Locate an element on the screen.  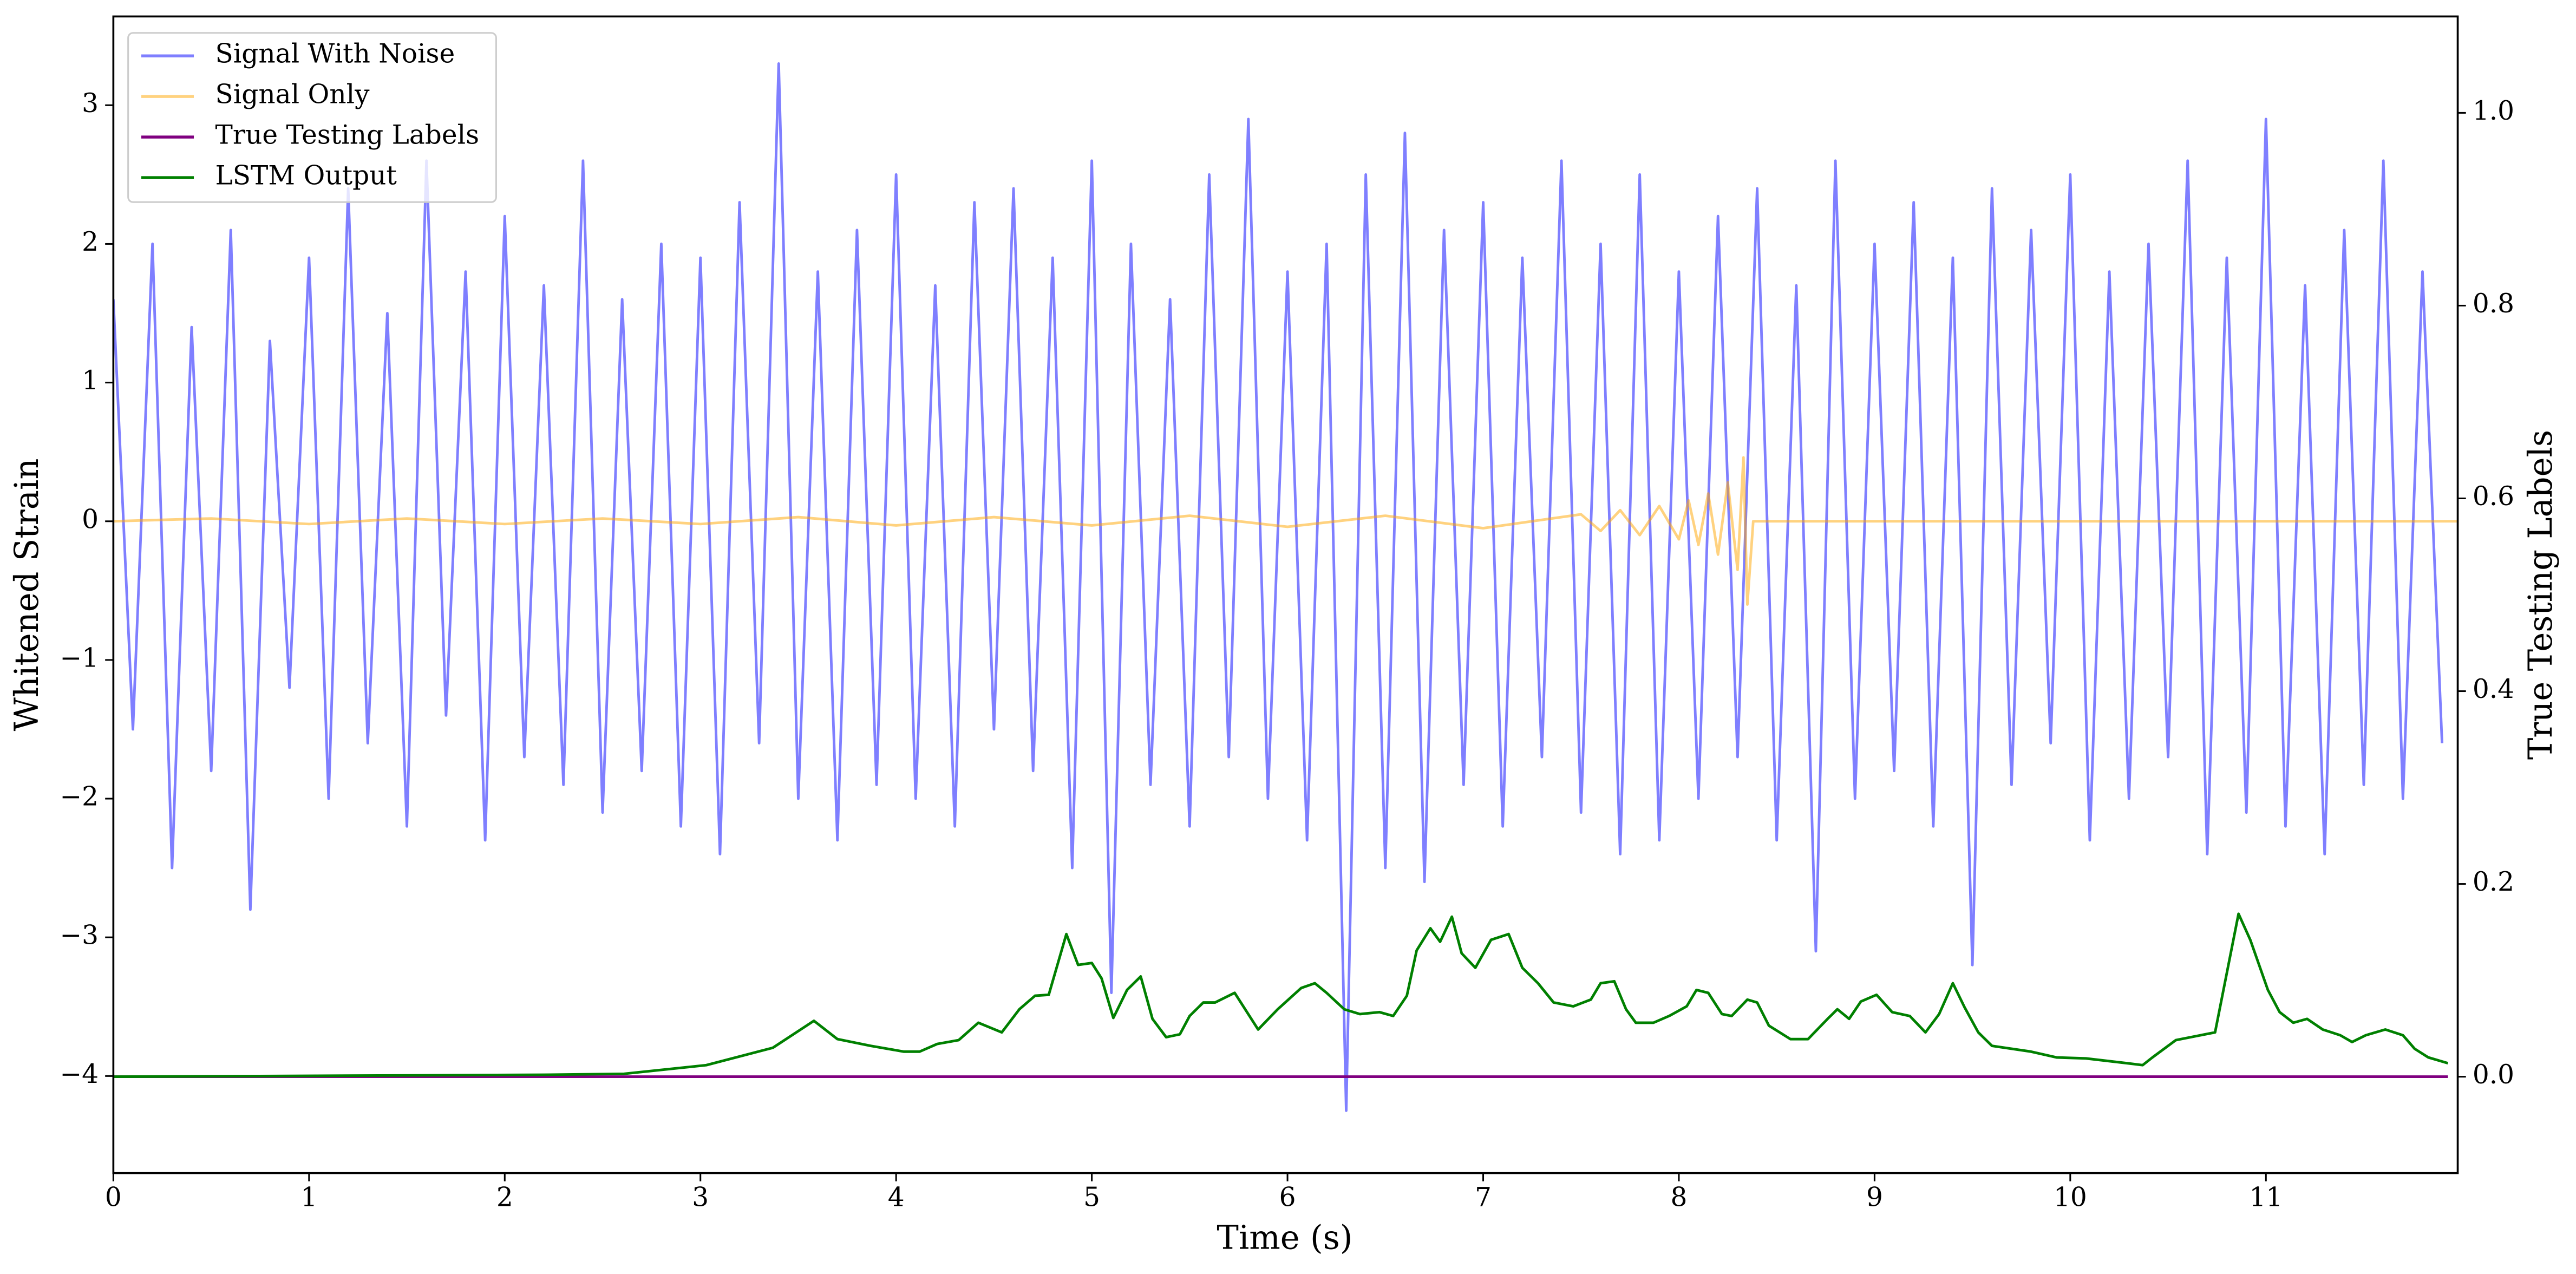
y-tick-label: −3 is located at coordinates (79, 935).